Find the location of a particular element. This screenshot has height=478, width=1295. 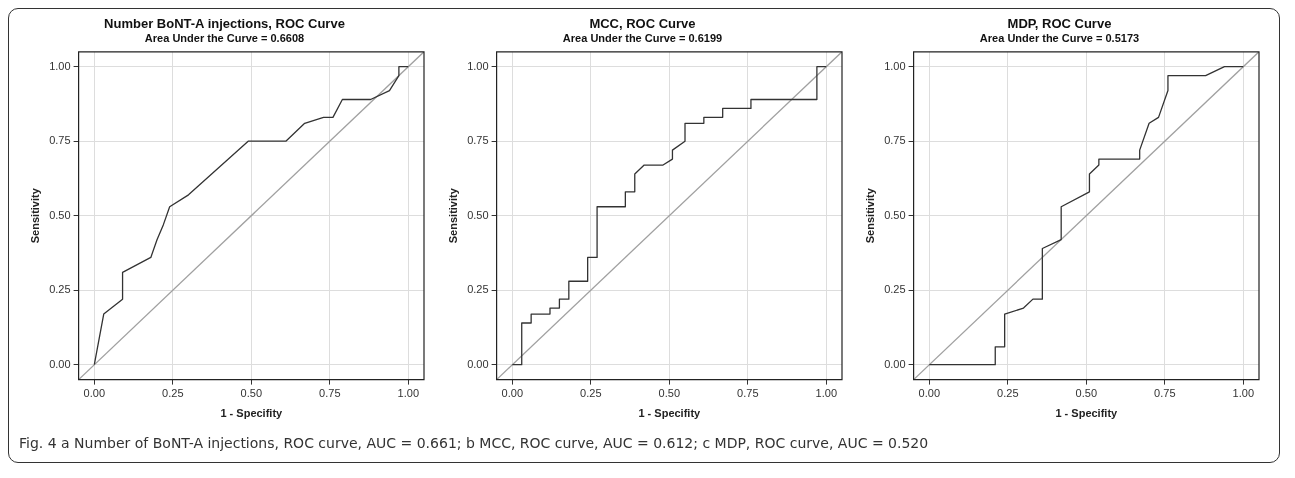

chart-subtitle: Area Under the Curve = 0.6608 is located at coordinates (224, 38).